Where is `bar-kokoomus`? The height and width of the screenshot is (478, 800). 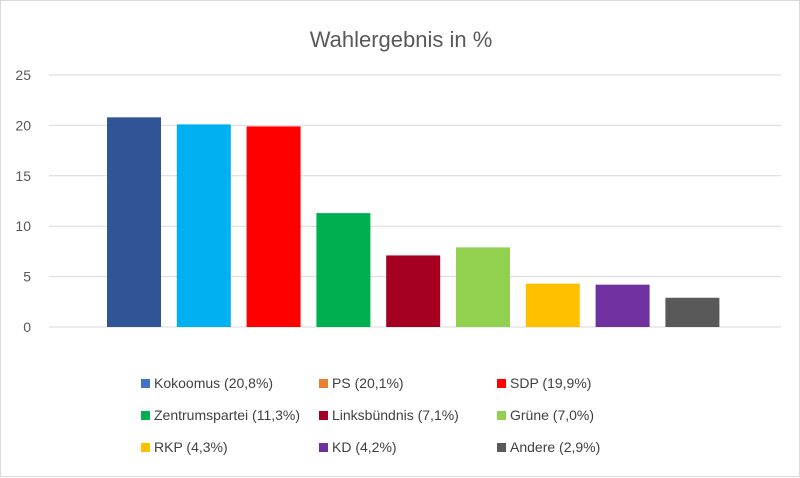
bar-kokoomus is located at coordinates (134, 222).